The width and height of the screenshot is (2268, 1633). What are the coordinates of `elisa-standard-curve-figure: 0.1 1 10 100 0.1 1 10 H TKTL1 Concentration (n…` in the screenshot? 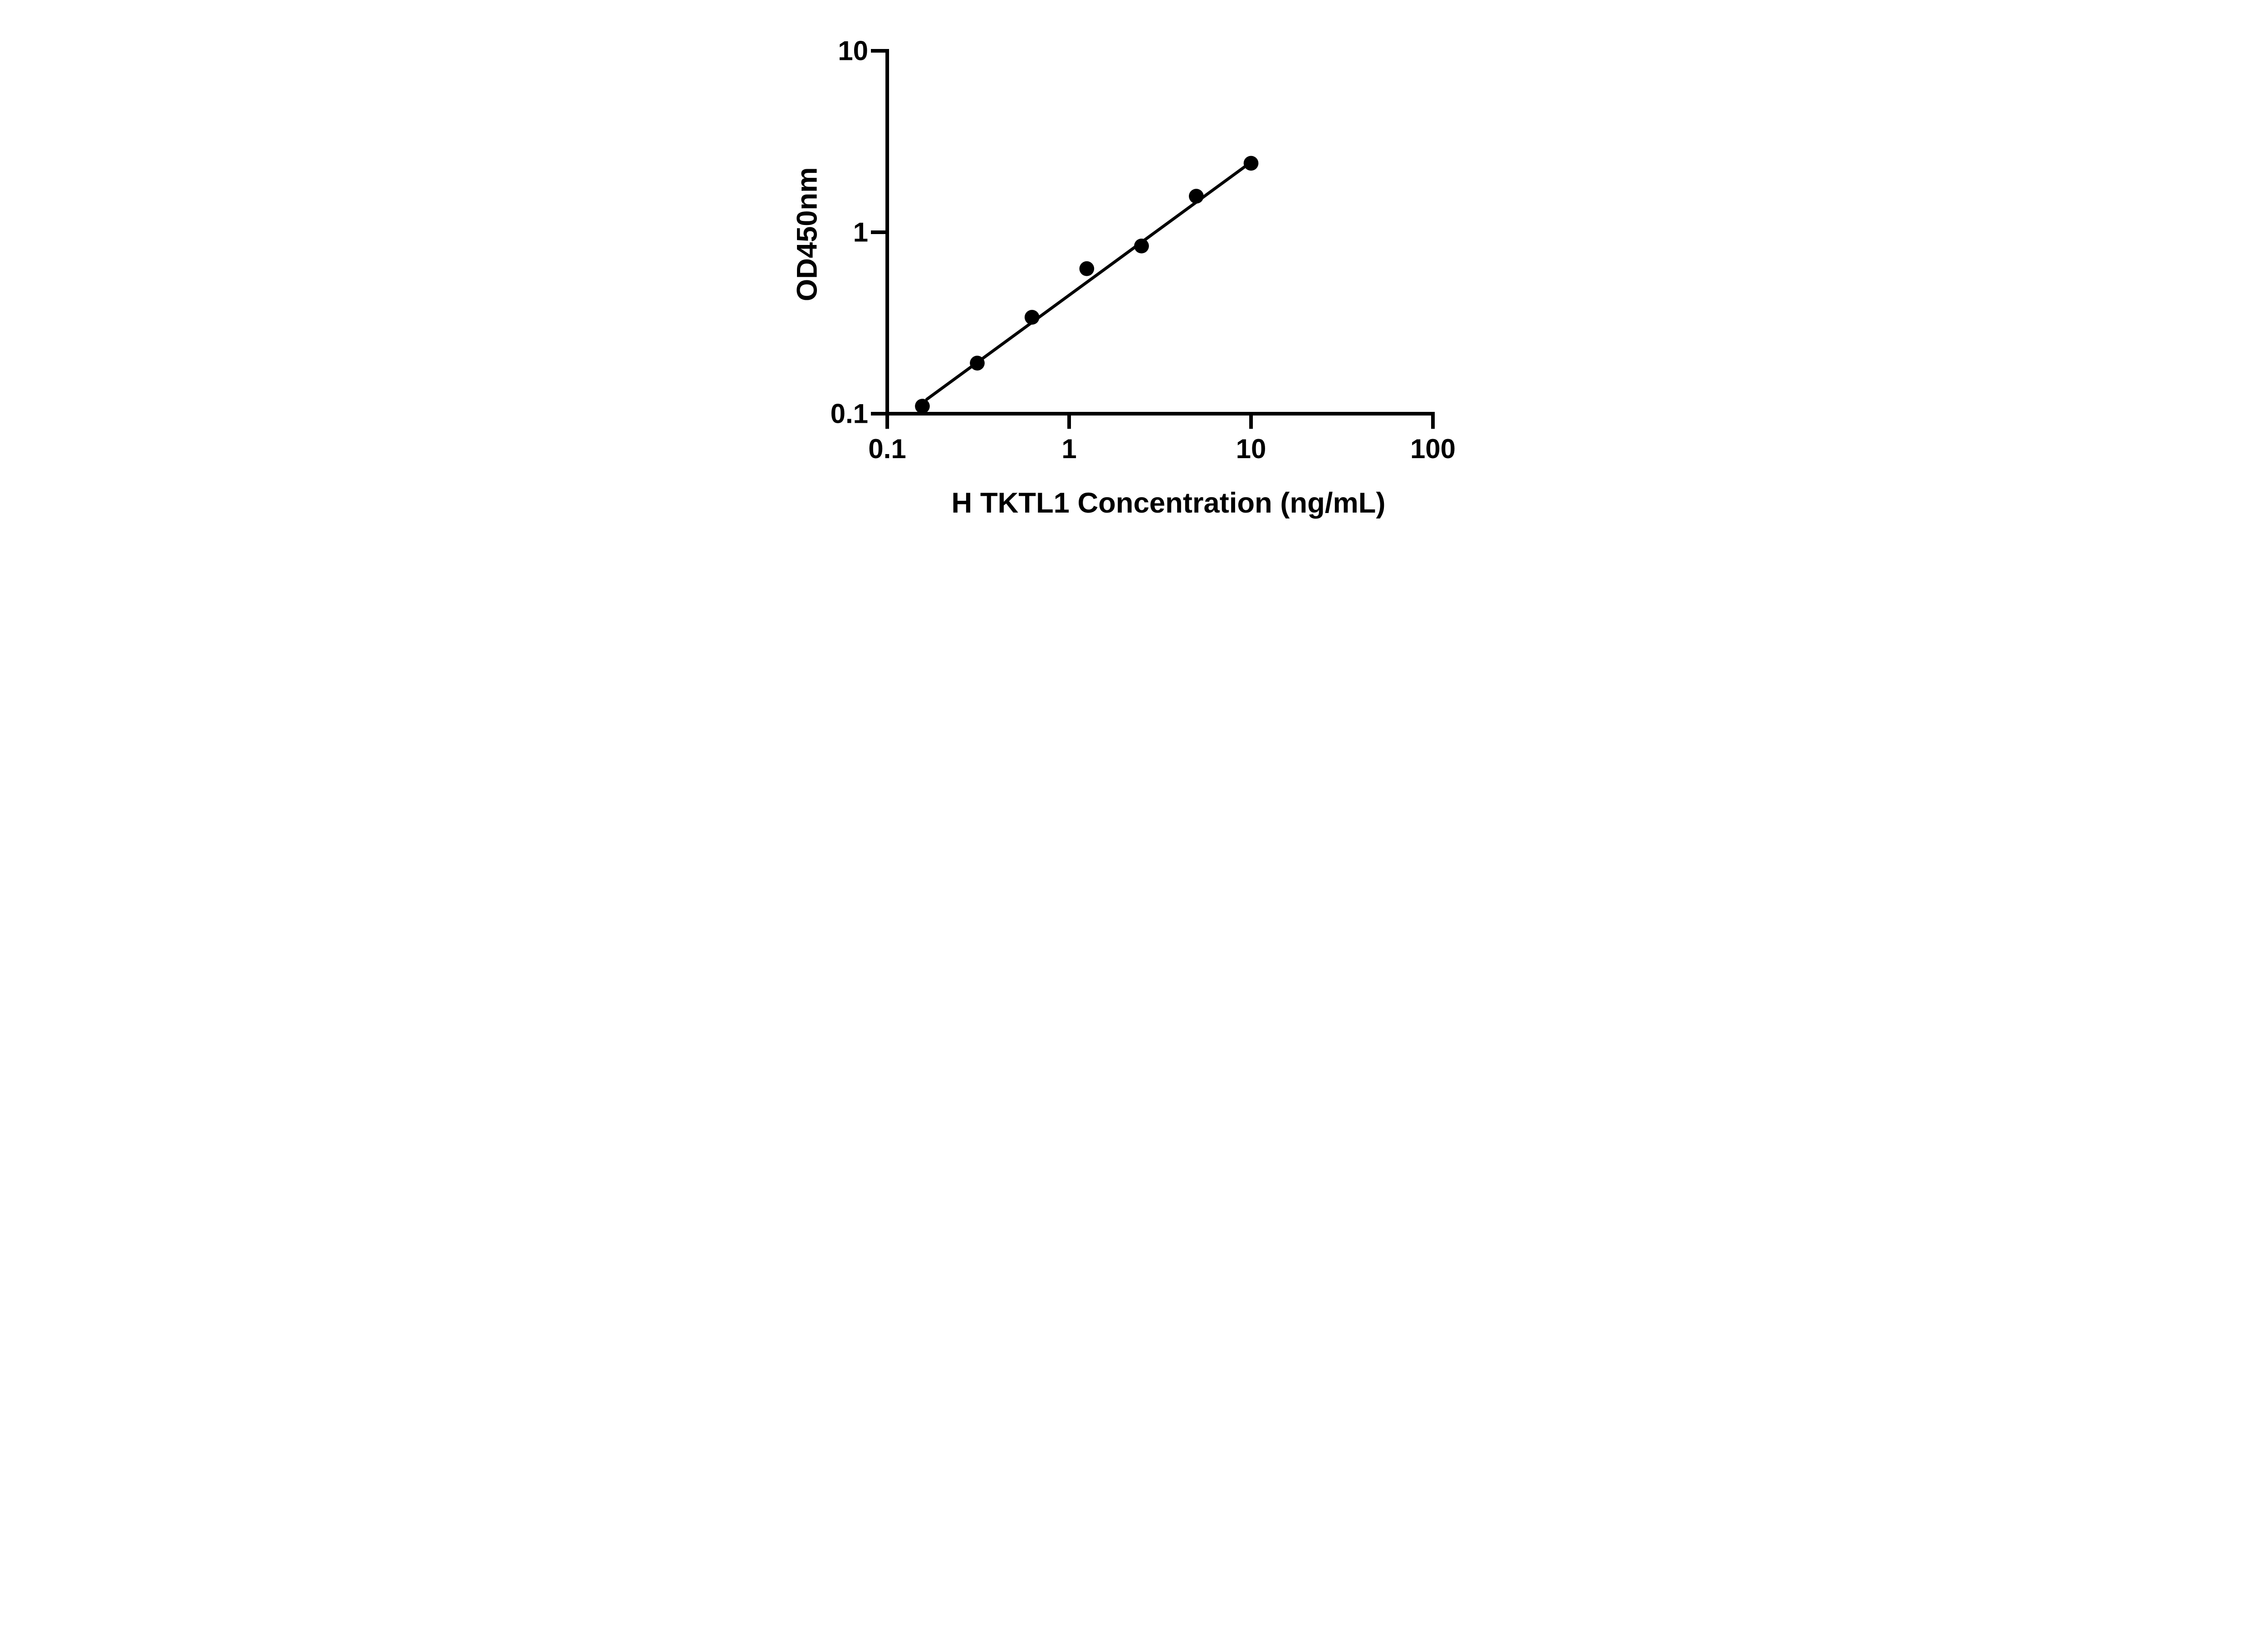 It's located at (1134, 272).